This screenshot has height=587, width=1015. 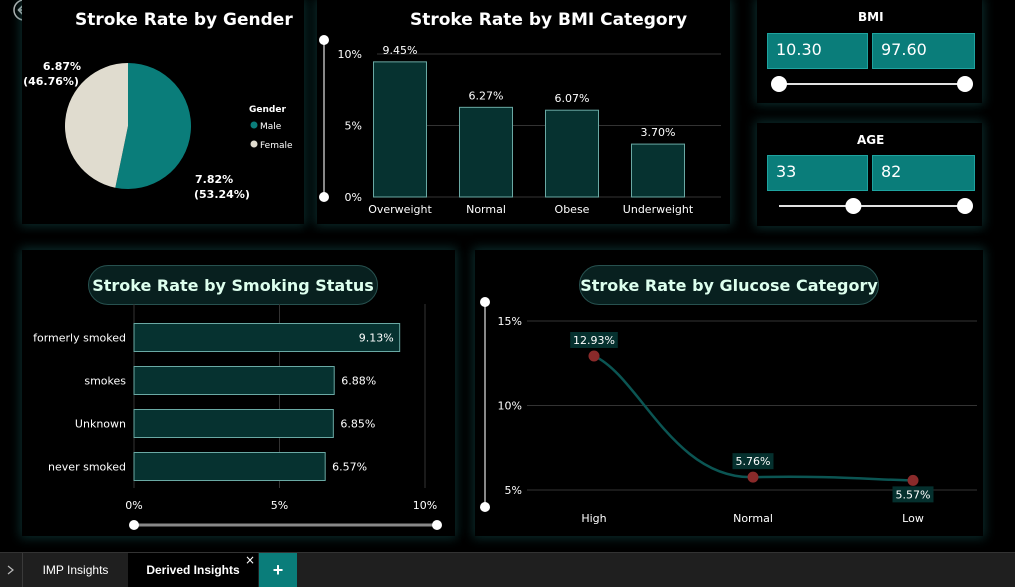 I want to click on smoking-category-label: smokes, so click(x=105, y=381).